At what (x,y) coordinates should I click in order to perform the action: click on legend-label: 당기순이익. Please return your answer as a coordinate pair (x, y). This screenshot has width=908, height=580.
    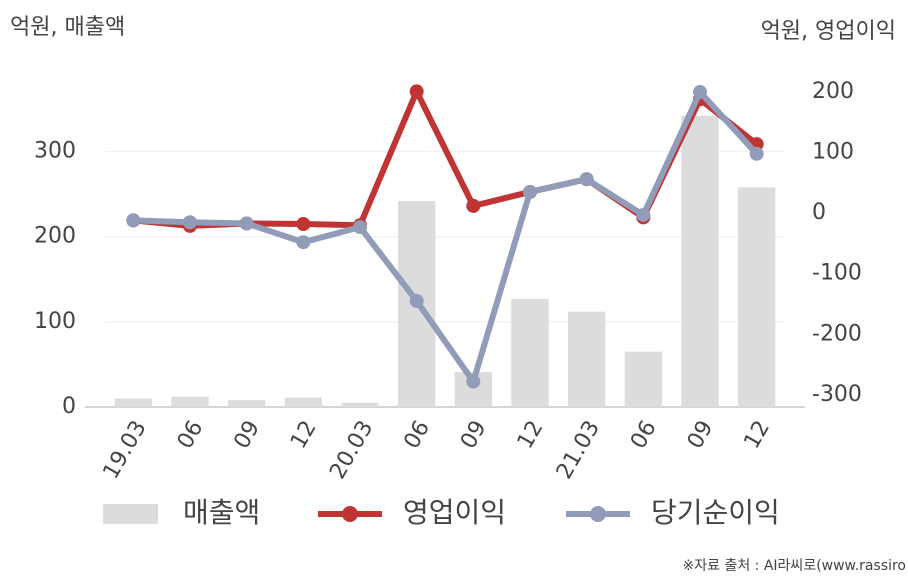
    Looking at the image, I should click on (715, 512).